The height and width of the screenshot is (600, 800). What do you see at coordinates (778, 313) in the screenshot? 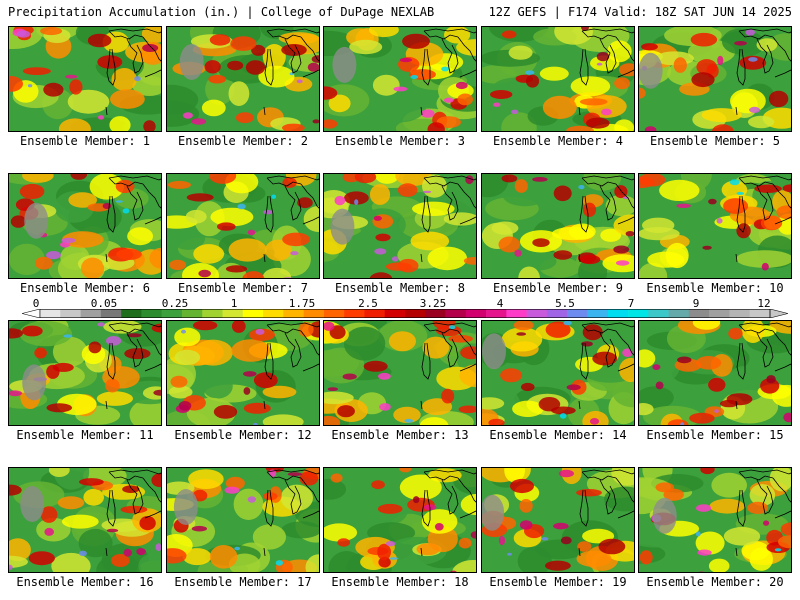
I see `colorbar-max-arrow` at bounding box center [778, 313].